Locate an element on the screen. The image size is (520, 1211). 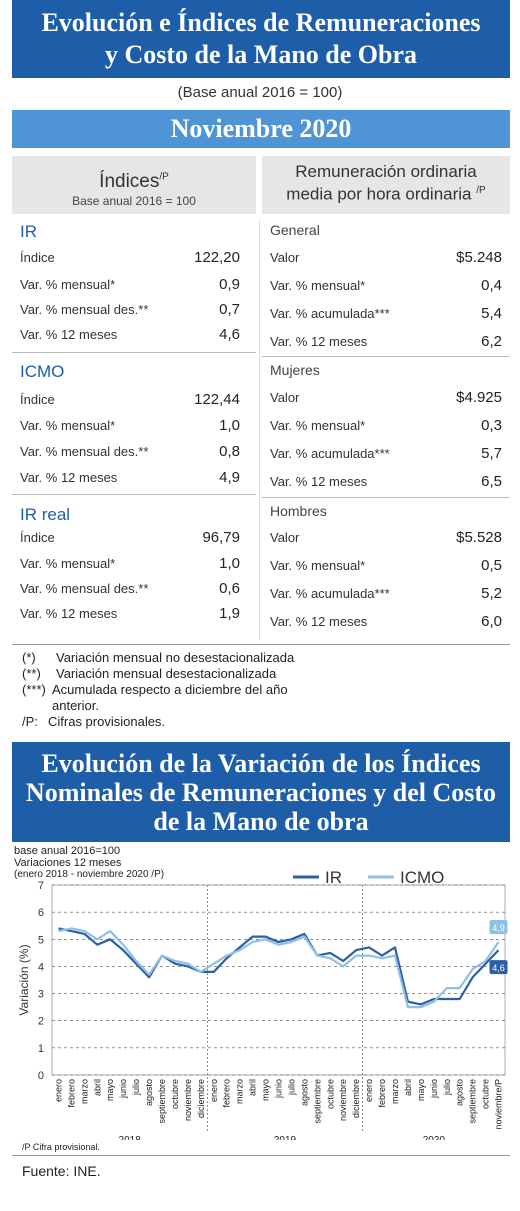
group-icmo-title: ICMO is located at coordinates (42, 371).